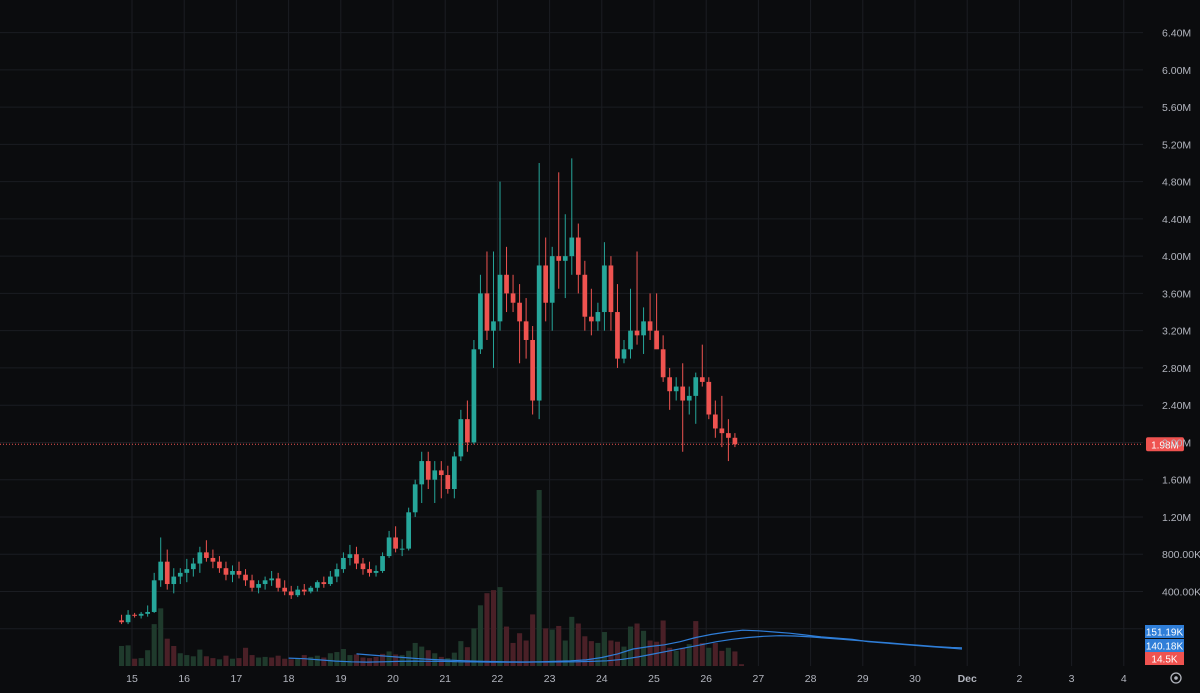  Describe the element at coordinates (393, 679) in the screenshot. I see `time-tick-label: 20` at that location.